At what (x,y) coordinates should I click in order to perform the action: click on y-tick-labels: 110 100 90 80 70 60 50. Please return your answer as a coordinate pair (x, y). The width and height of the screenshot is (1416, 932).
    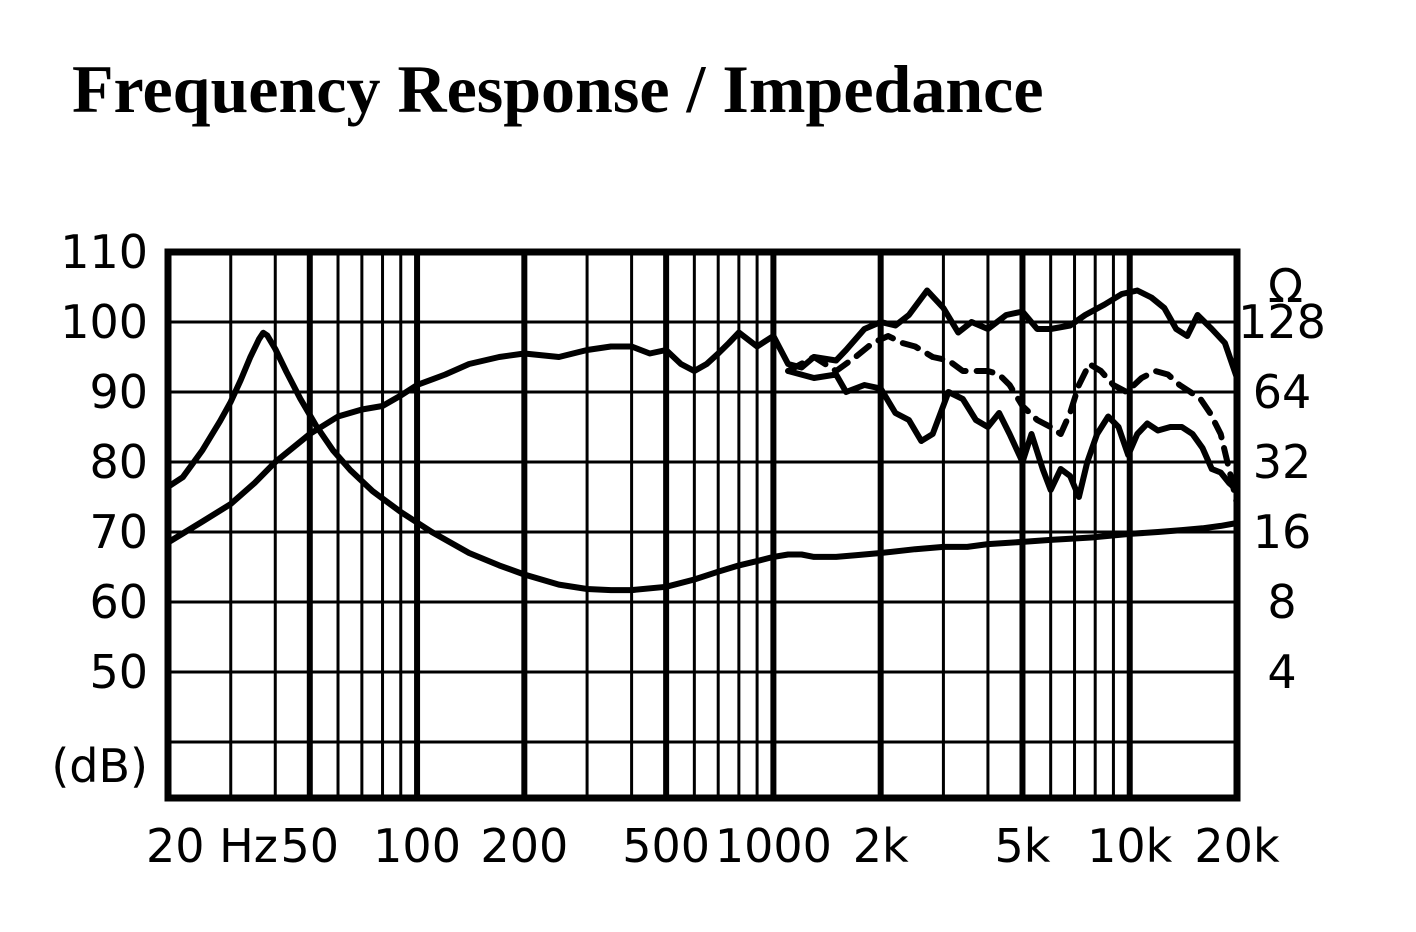
    Looking at the image, I should click on (104, 462).